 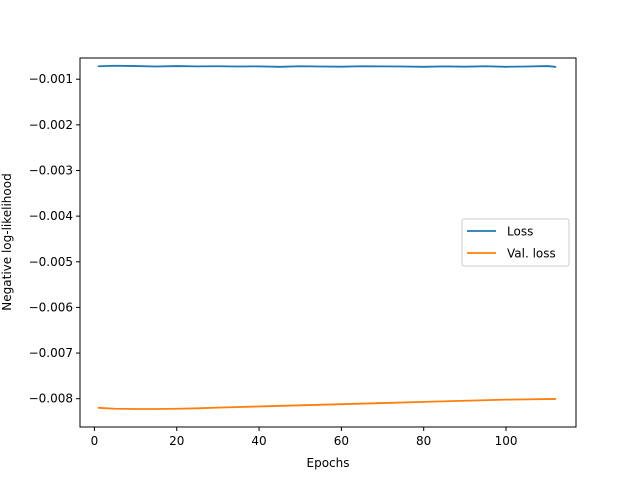 What do you see at coordinates (515, 242) in the screenshot?
I see `legend: Loss Val. loss` at bounding box center [515, 242].